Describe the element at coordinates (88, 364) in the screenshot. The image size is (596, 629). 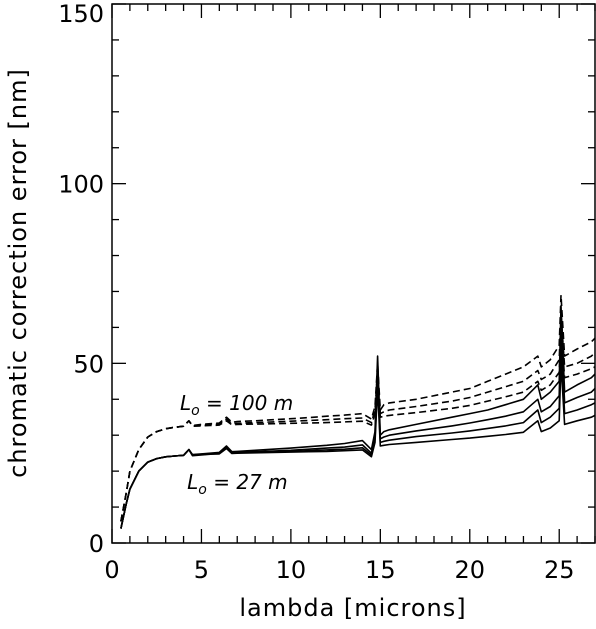
I see `y-tick-label: 50` at that location.